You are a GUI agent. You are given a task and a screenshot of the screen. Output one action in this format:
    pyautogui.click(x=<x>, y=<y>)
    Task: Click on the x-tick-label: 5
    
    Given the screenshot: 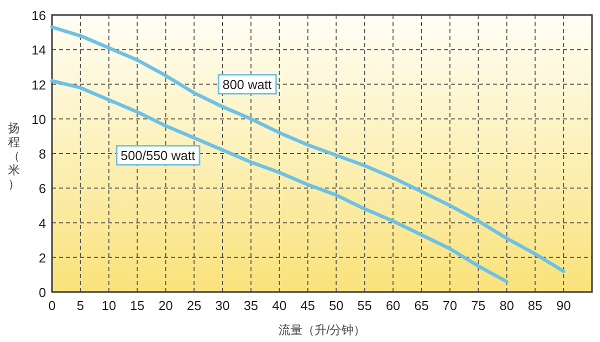 What is the action you would take?
    pyautogui.click(x=80, y=305)
    